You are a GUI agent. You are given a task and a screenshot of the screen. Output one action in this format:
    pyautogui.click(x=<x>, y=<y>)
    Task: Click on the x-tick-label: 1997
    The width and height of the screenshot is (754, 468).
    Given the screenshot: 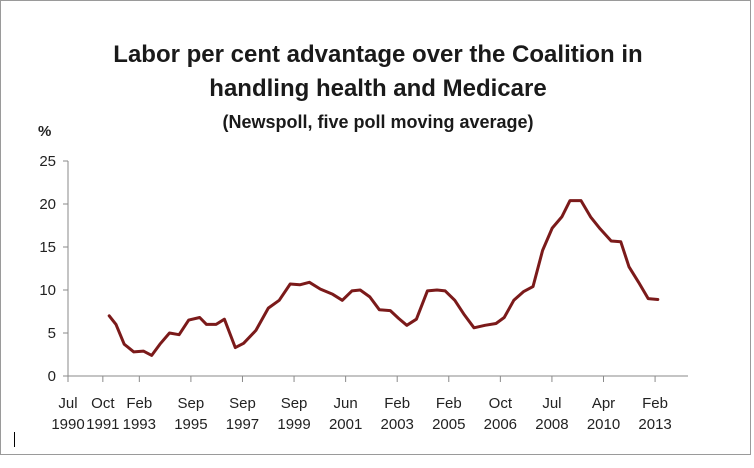 What is the action you would take?
    pyautogui.click(x=242, y=424)
    